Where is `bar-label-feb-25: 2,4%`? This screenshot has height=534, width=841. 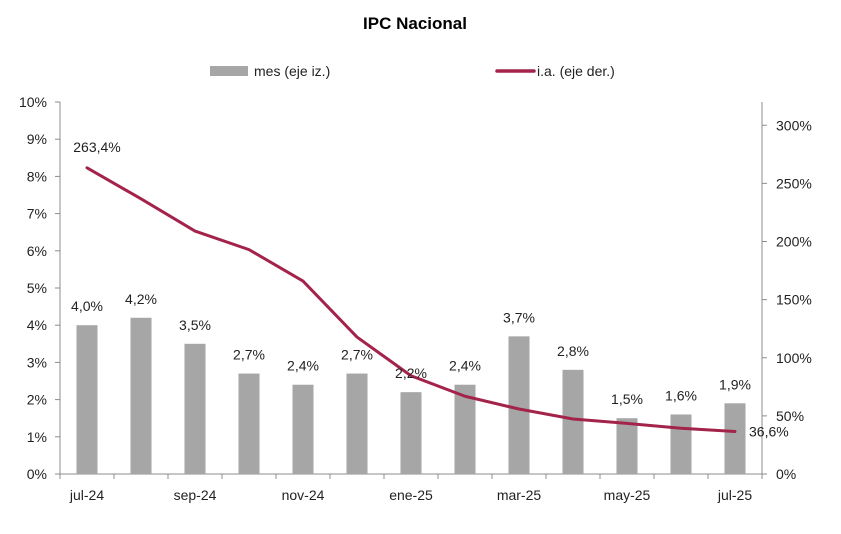
bar-label-feb-25: 2,4% is located at coordinates (465, 366).